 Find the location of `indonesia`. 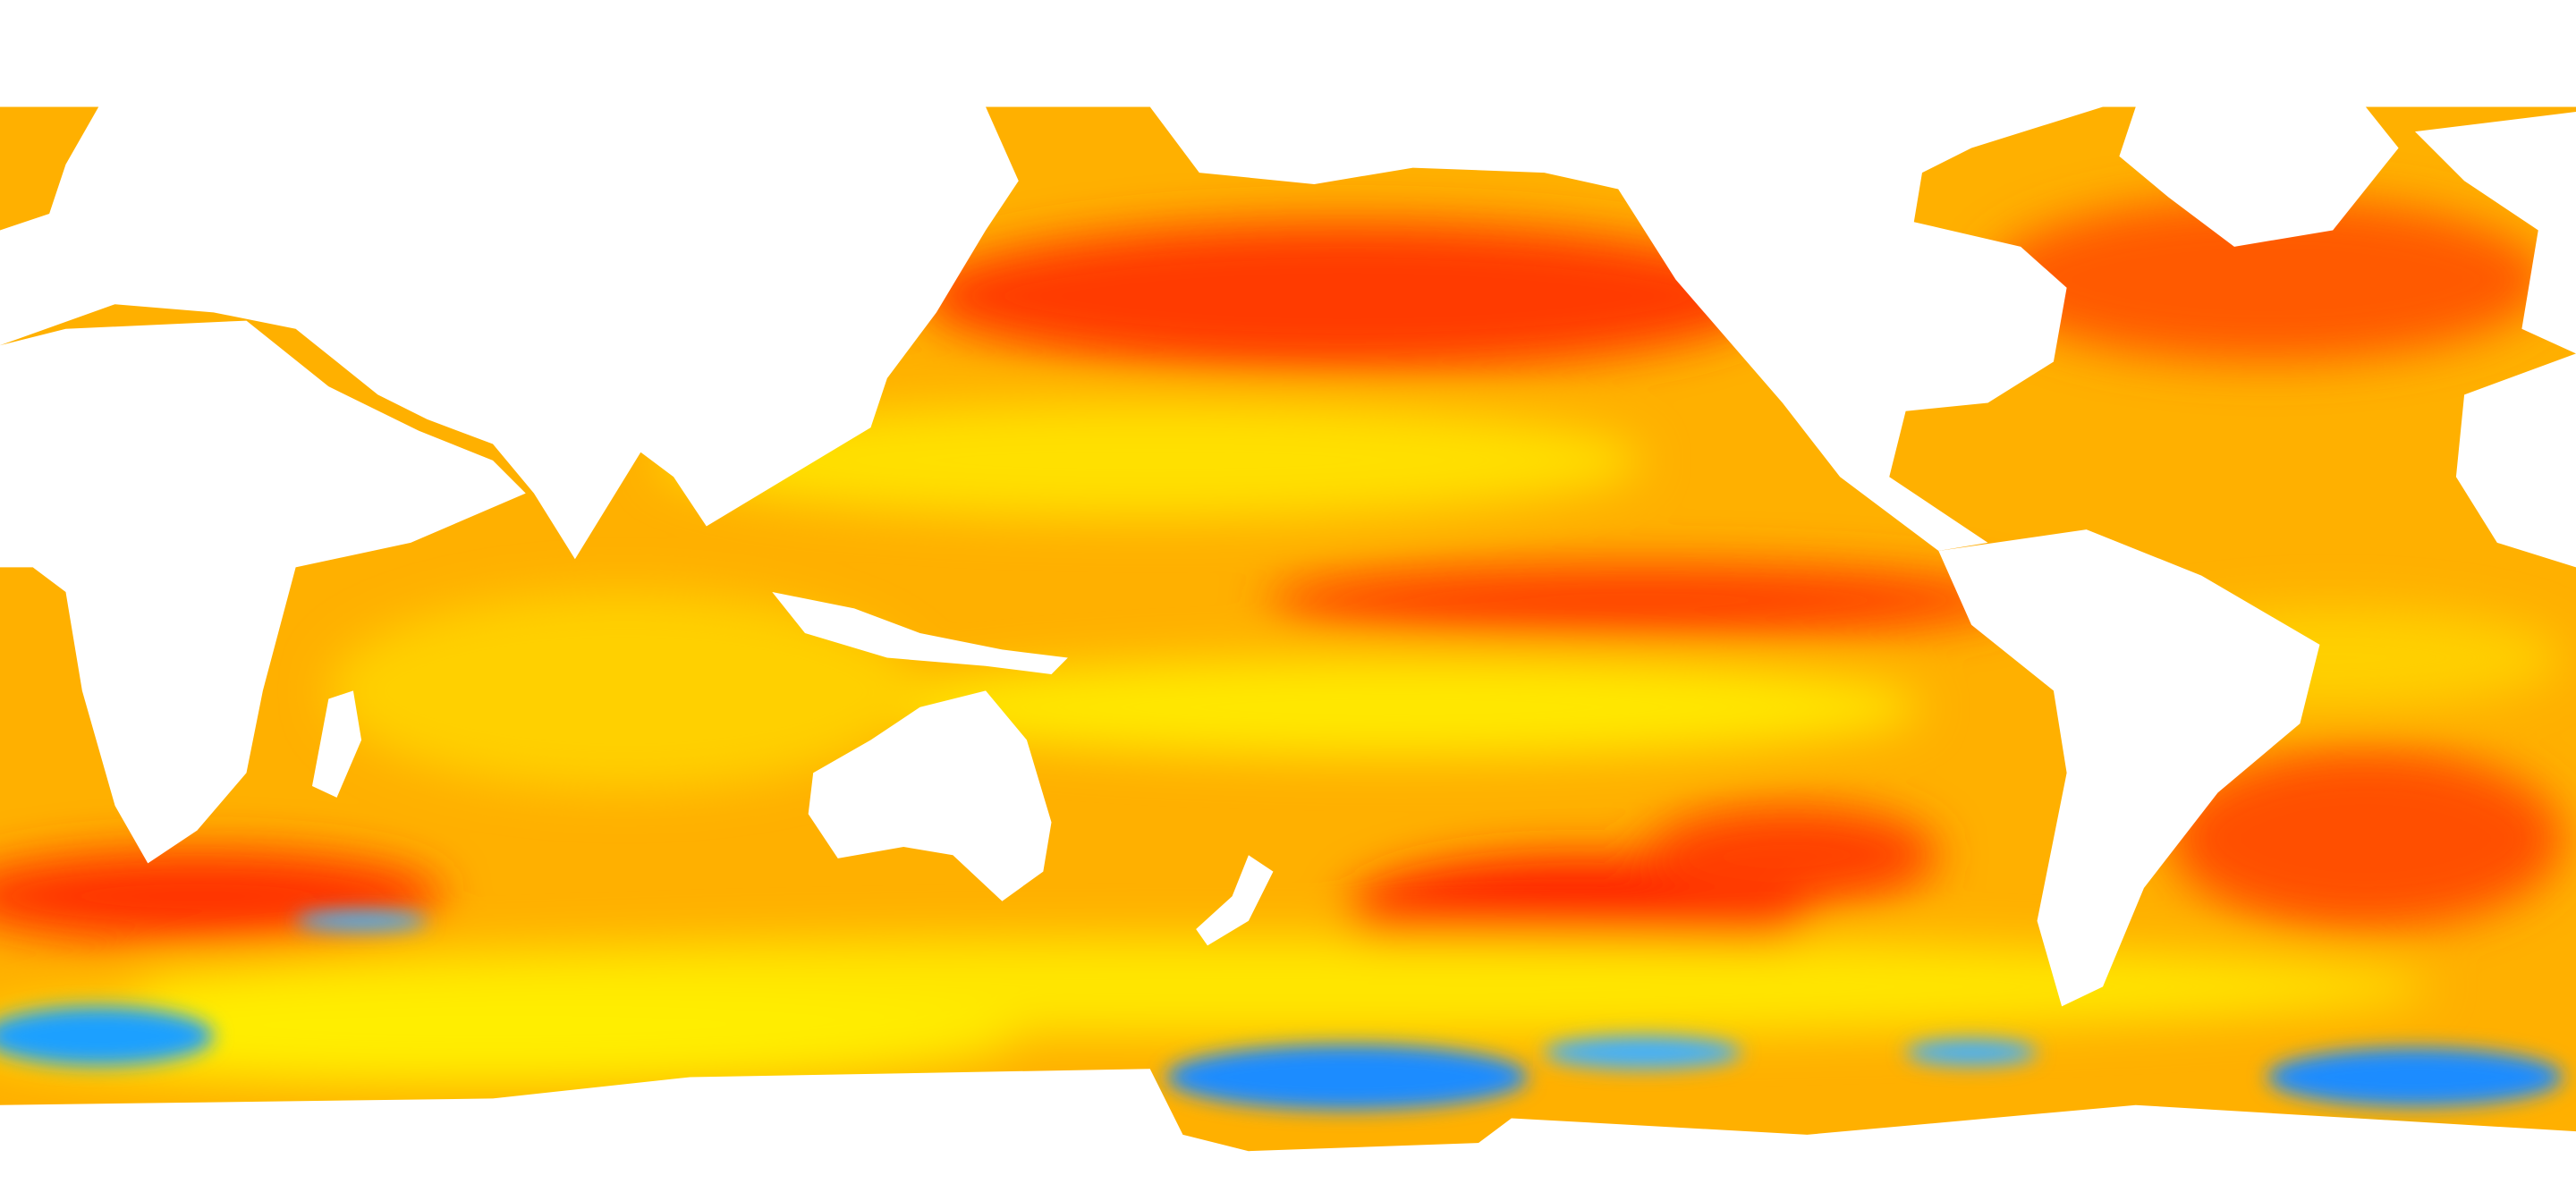

indonesia is located at coordinates (920, 633).